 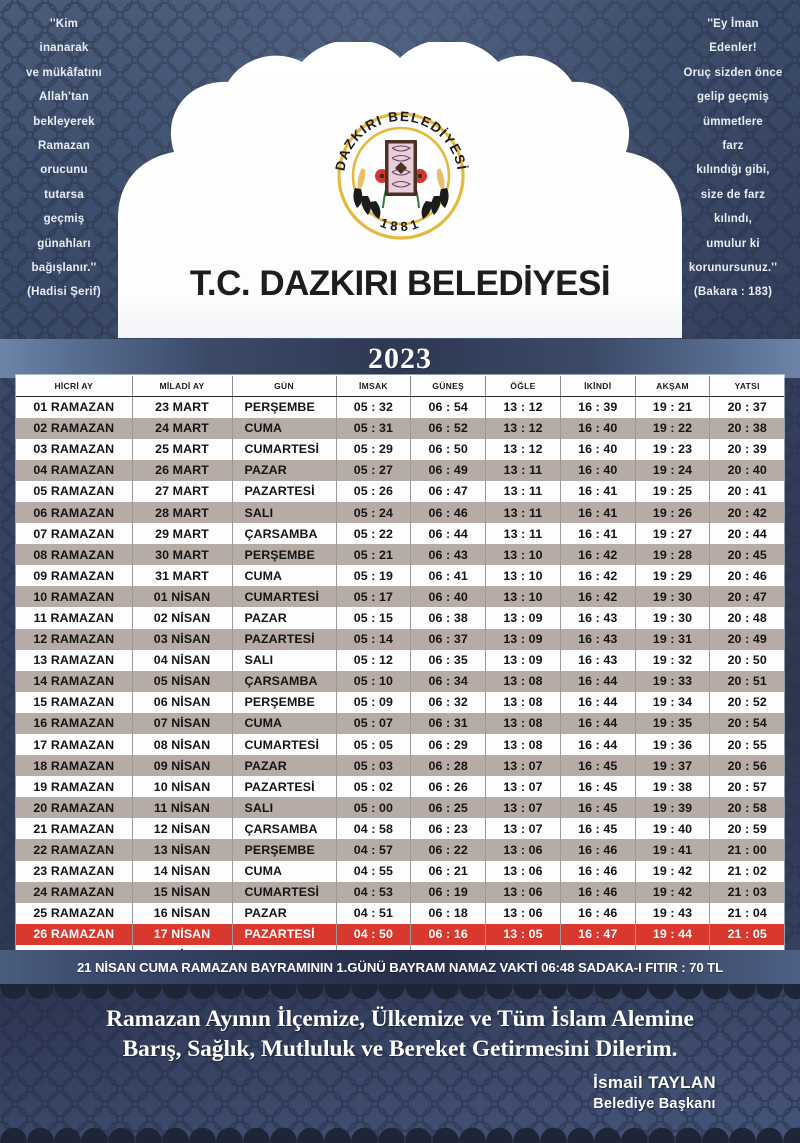 What do you see at coordinates (598, 934) in the screenshot?
I see `cell-ikindi: 16 : 47` at bounding box center [598, 934].